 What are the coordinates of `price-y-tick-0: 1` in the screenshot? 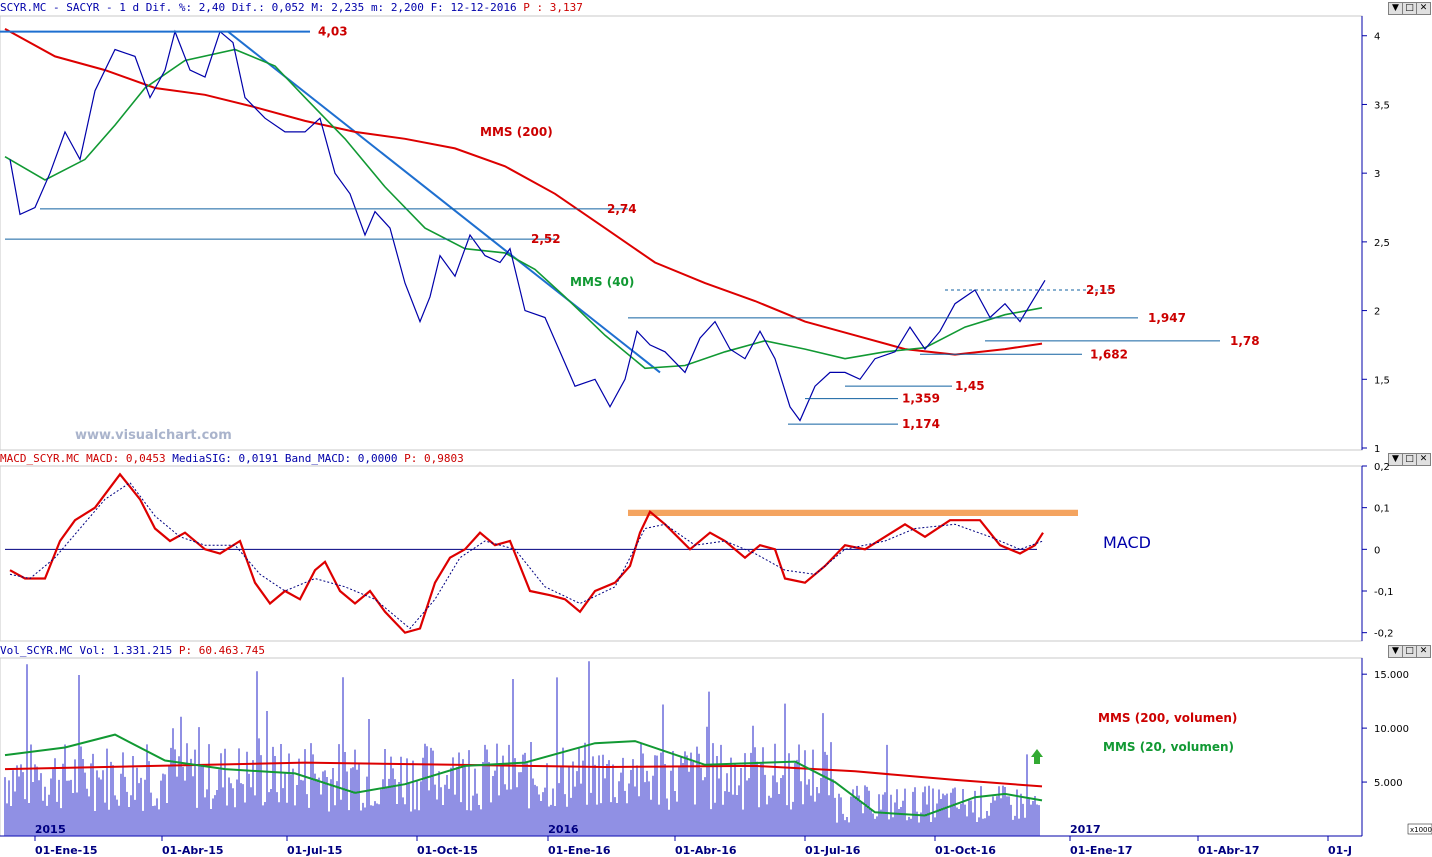 It's located at (1377, 449).